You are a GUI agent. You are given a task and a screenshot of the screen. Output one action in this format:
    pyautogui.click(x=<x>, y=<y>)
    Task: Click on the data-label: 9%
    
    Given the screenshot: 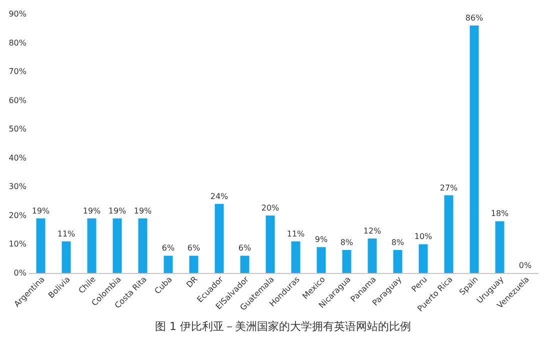 What is the action you would take?
    pyautogui.click(x=321, y=239)
    